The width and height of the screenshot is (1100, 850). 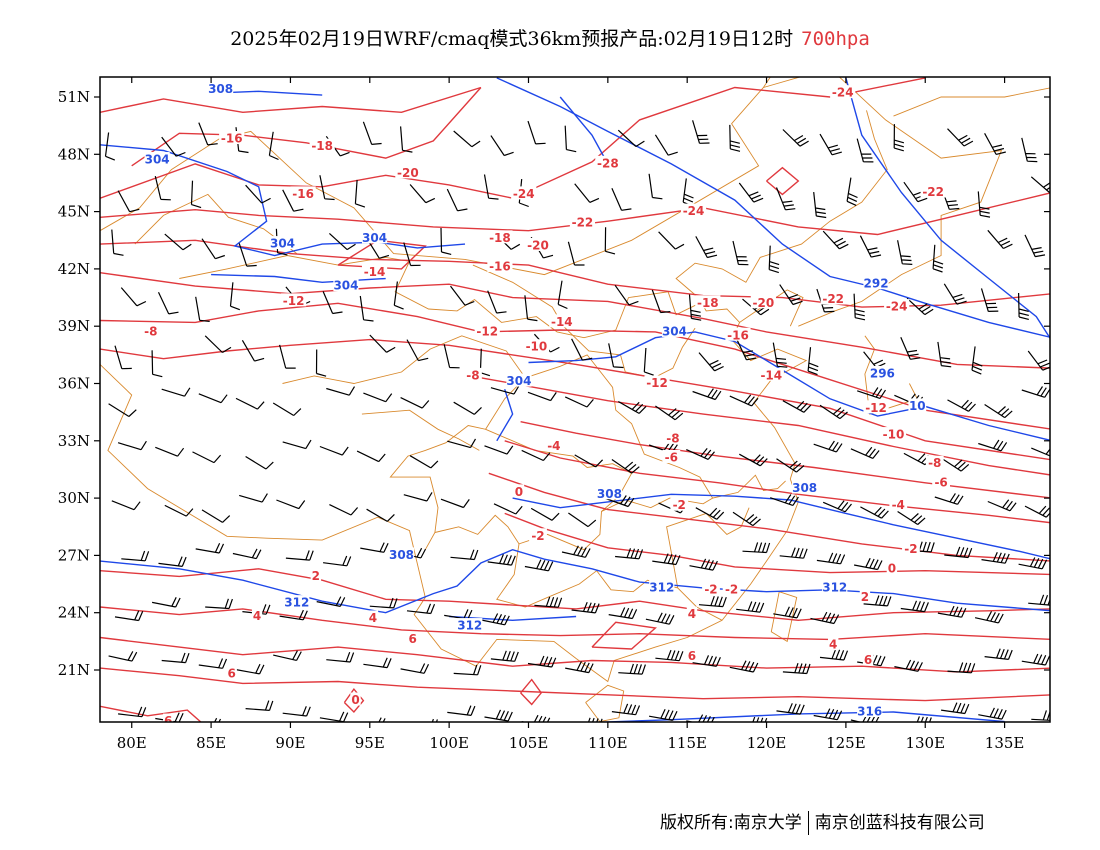 I want to click on temperature-label: -12, so click(x=294, y=301).